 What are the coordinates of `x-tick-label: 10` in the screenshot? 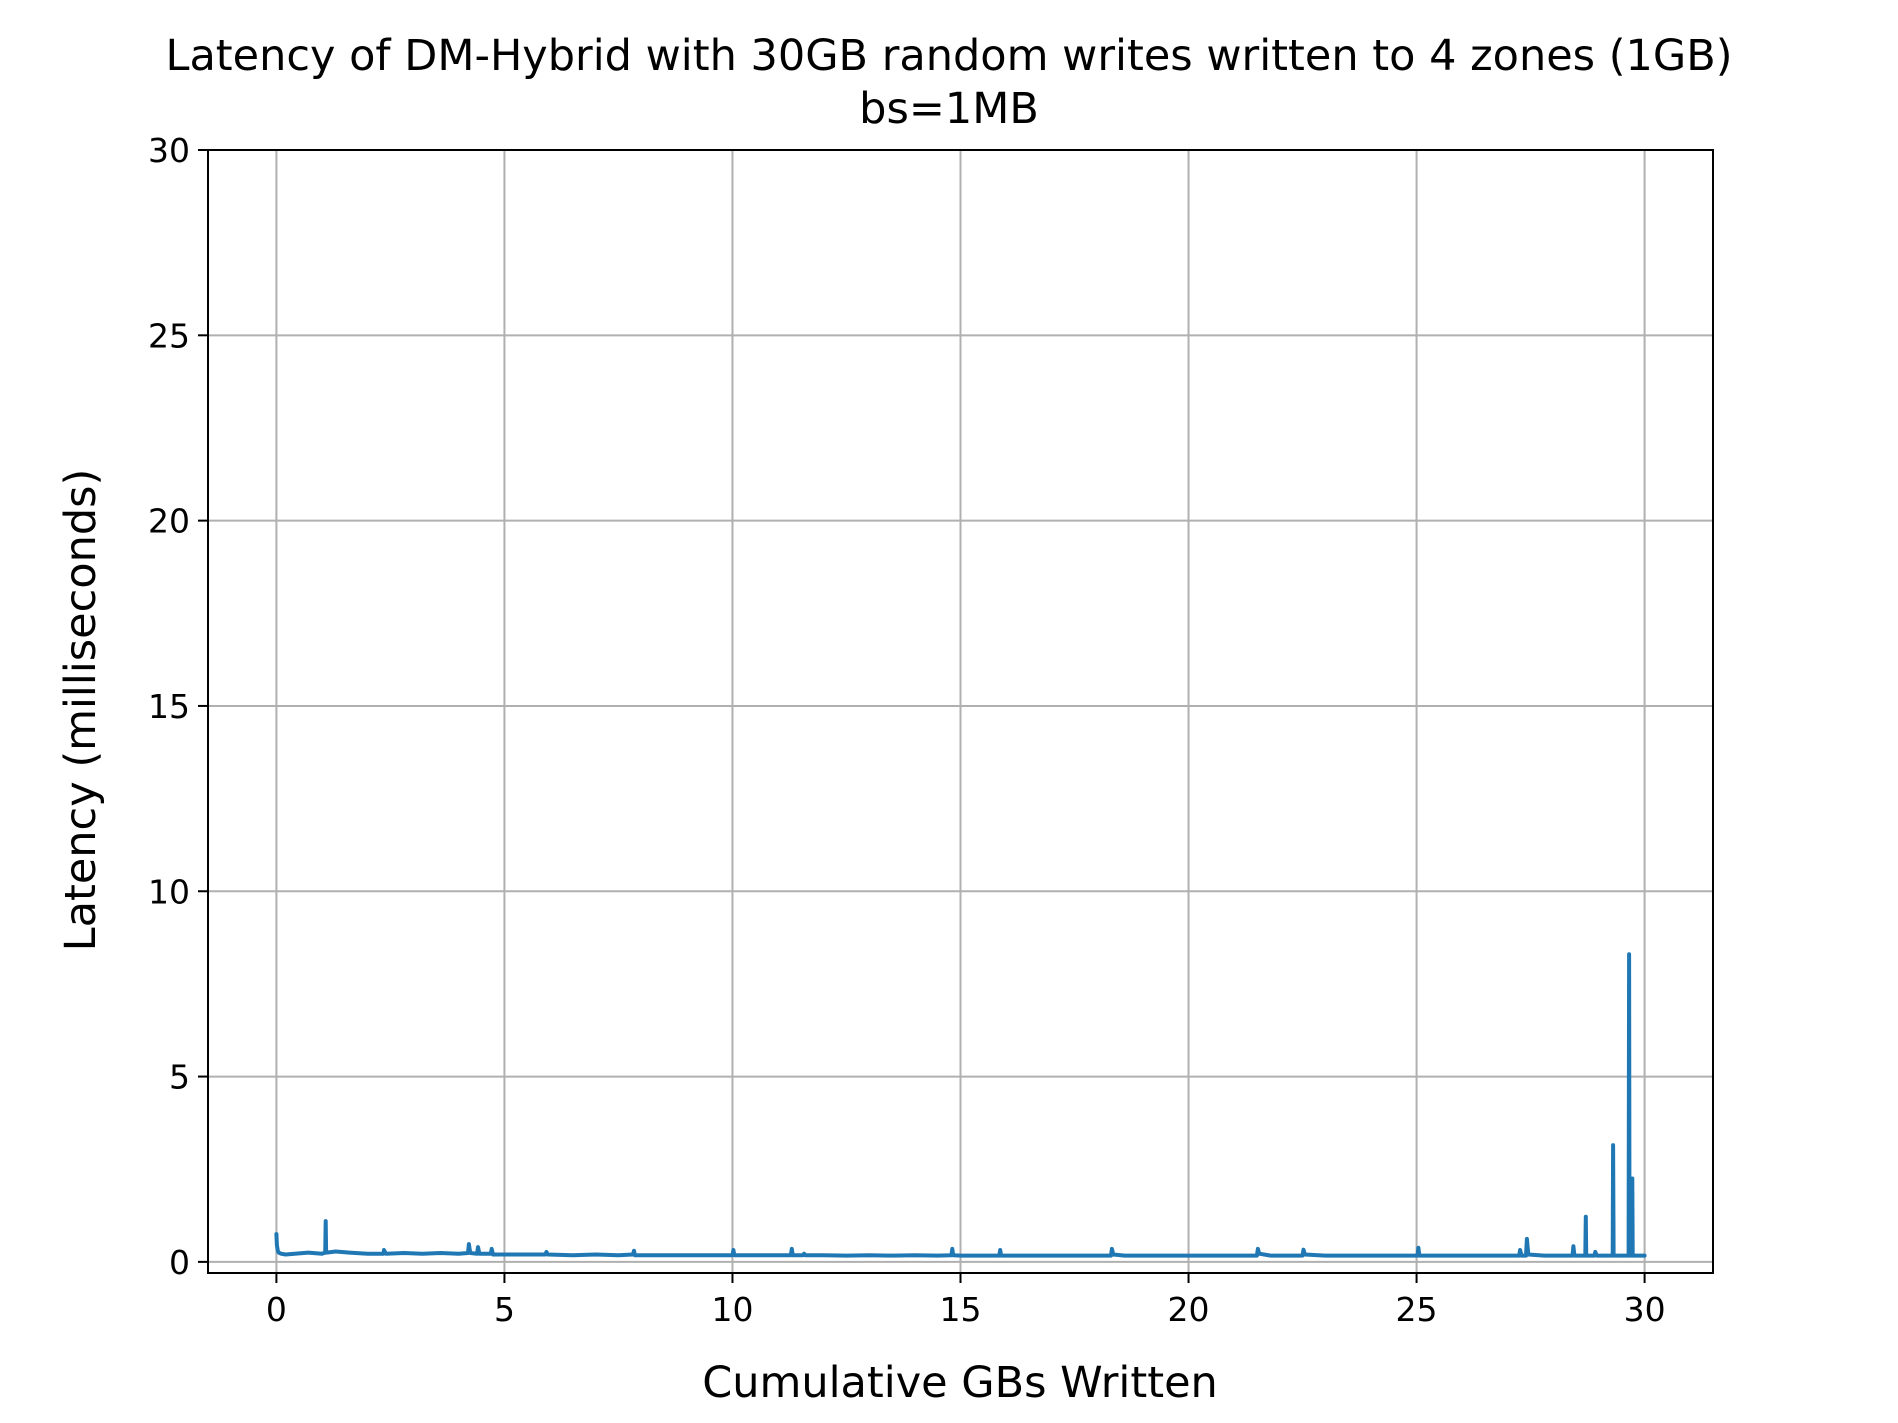 It's located at (732, 1309).